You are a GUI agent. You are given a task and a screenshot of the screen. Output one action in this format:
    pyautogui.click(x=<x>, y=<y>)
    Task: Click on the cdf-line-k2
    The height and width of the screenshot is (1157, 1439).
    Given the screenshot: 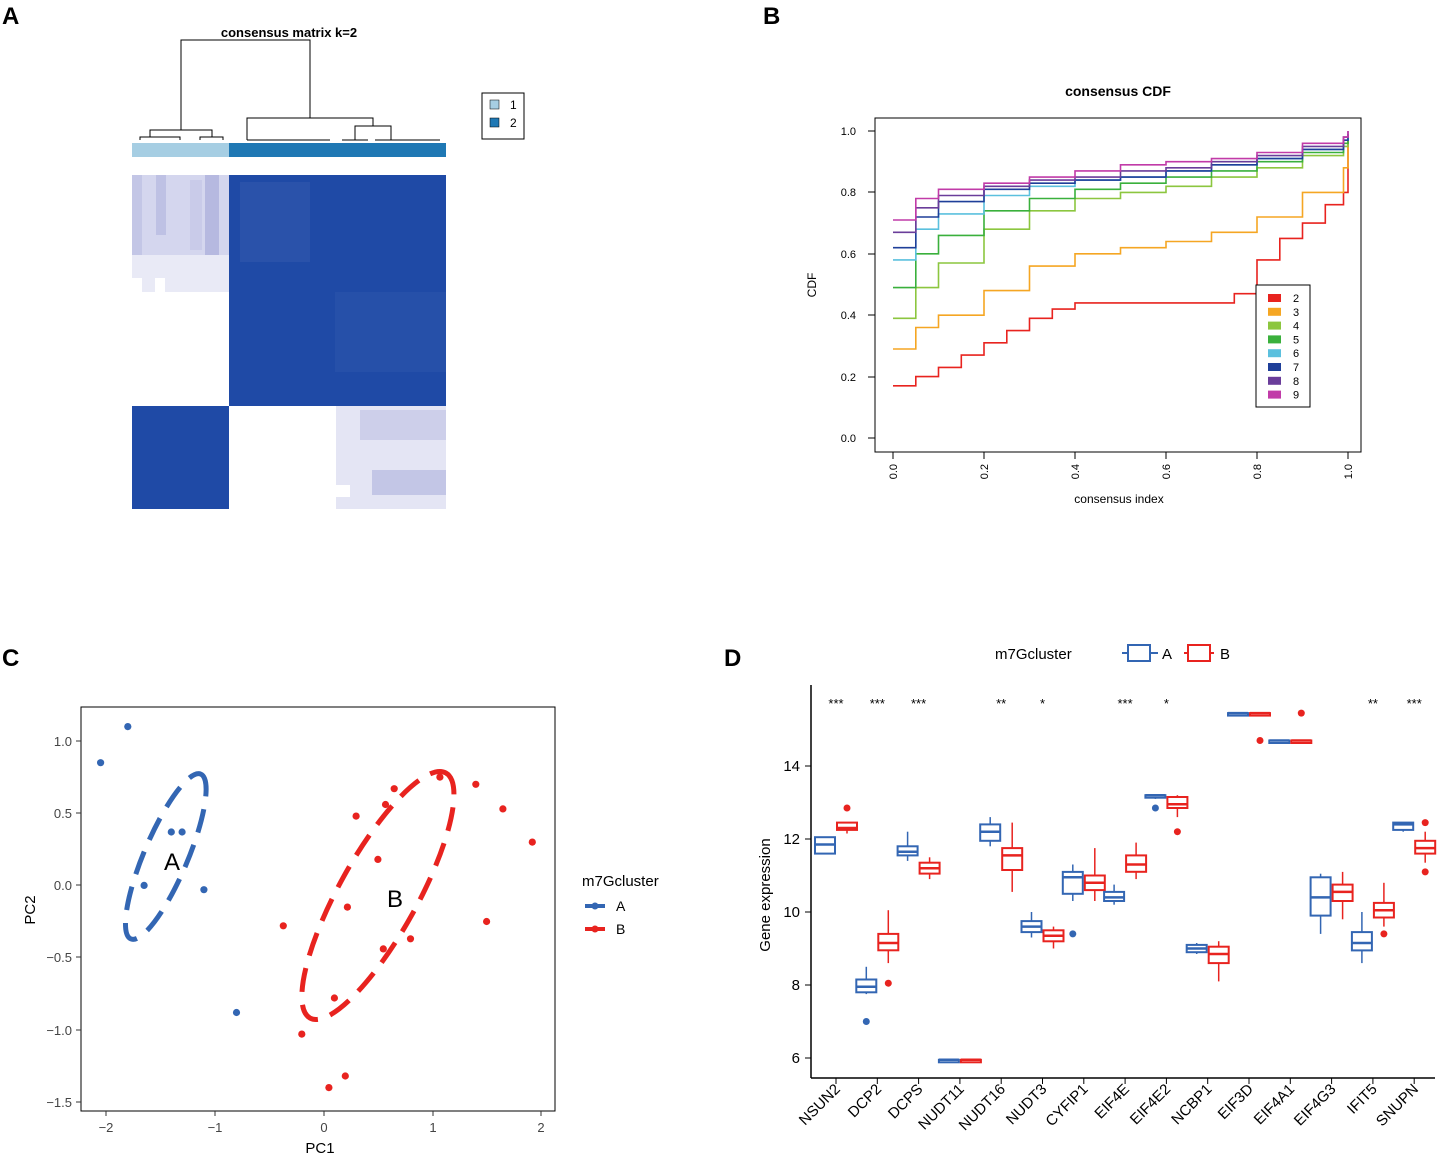 What is the action you would take?
    pyautogui.click(x=1121, y=263)
    